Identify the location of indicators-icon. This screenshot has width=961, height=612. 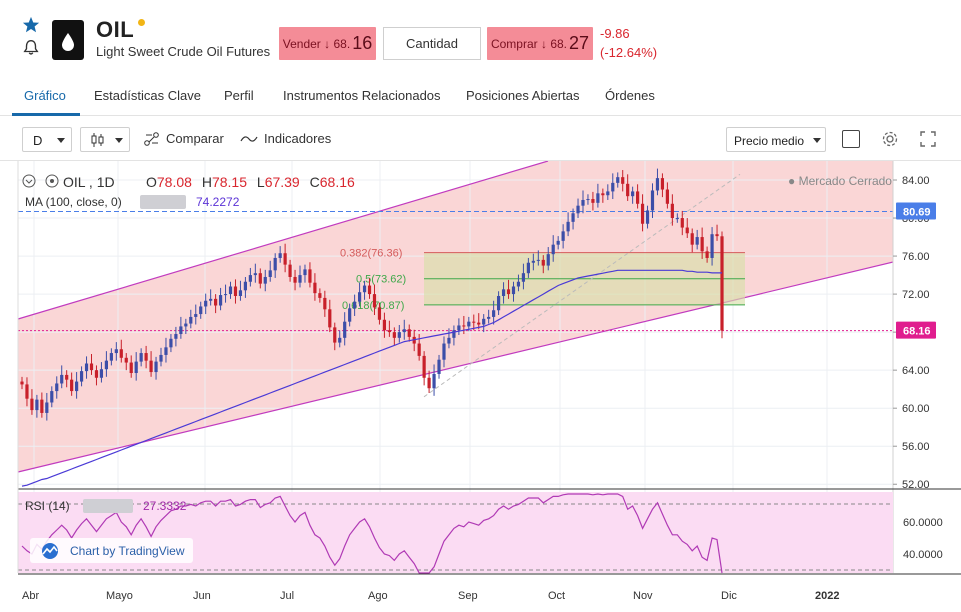
(249, 139).